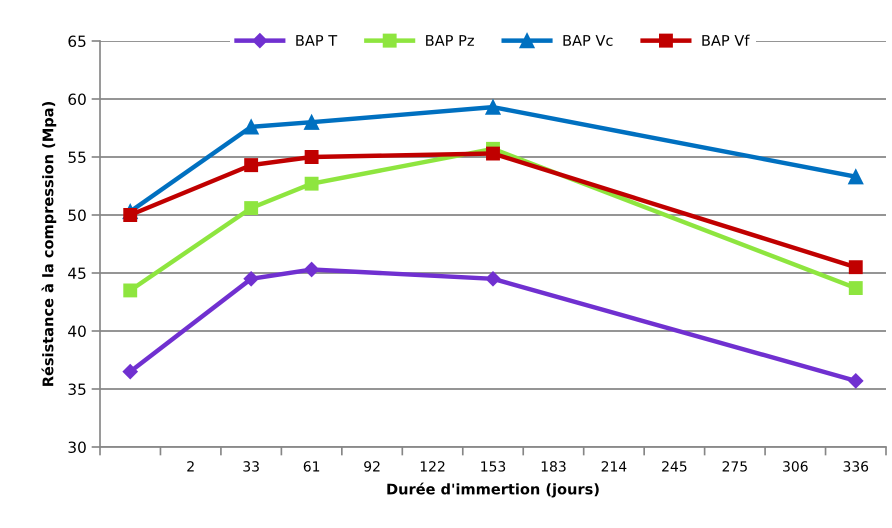 The image size is (892, 528). I want to click on x-tick-label: 336, so click(856, 466).